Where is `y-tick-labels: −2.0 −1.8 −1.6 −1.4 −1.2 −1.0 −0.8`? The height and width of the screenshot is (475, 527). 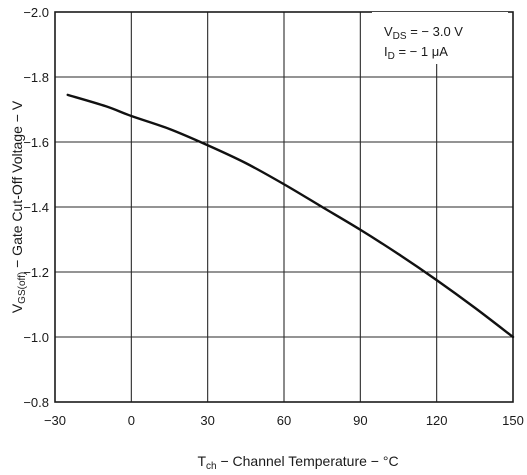
y-tick-labels: −2.0 −1.8 −1.6 −1.4 −1.2 −1.0 −0.8 is located at coordinates (36, 207).